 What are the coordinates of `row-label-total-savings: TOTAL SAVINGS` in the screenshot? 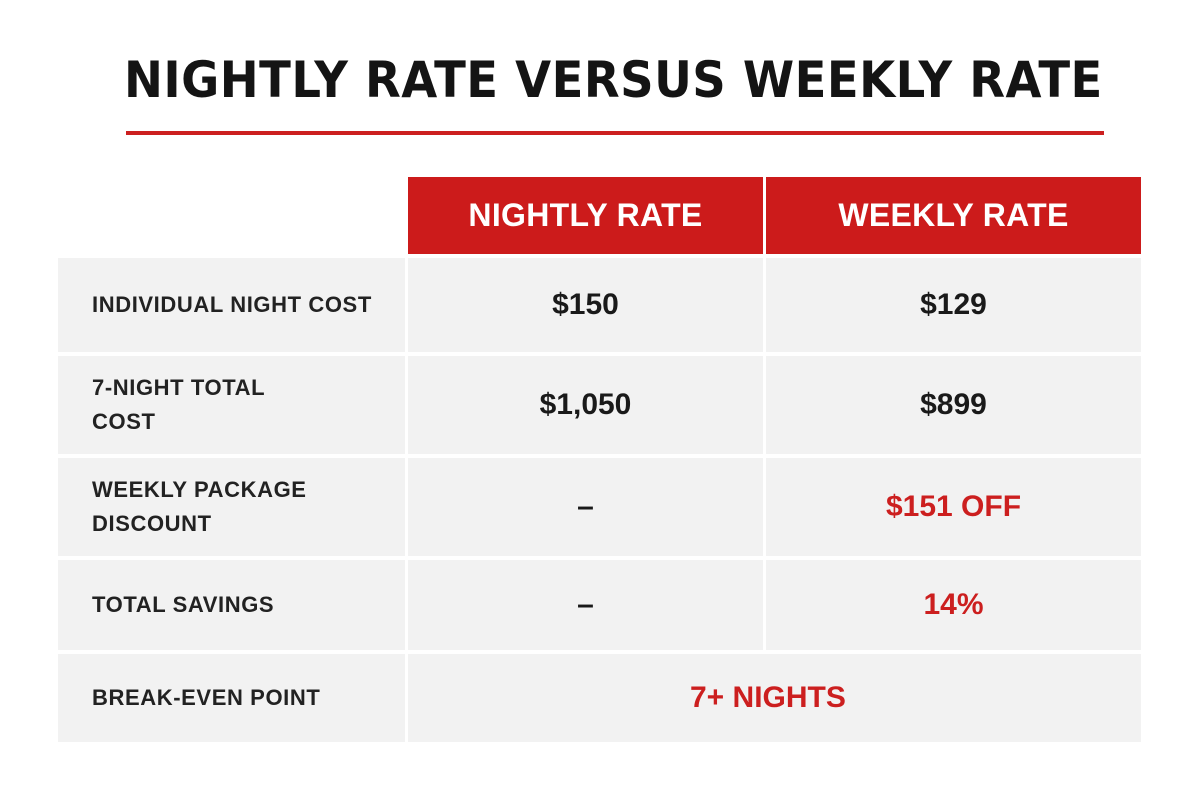 It's located at (231, 605).